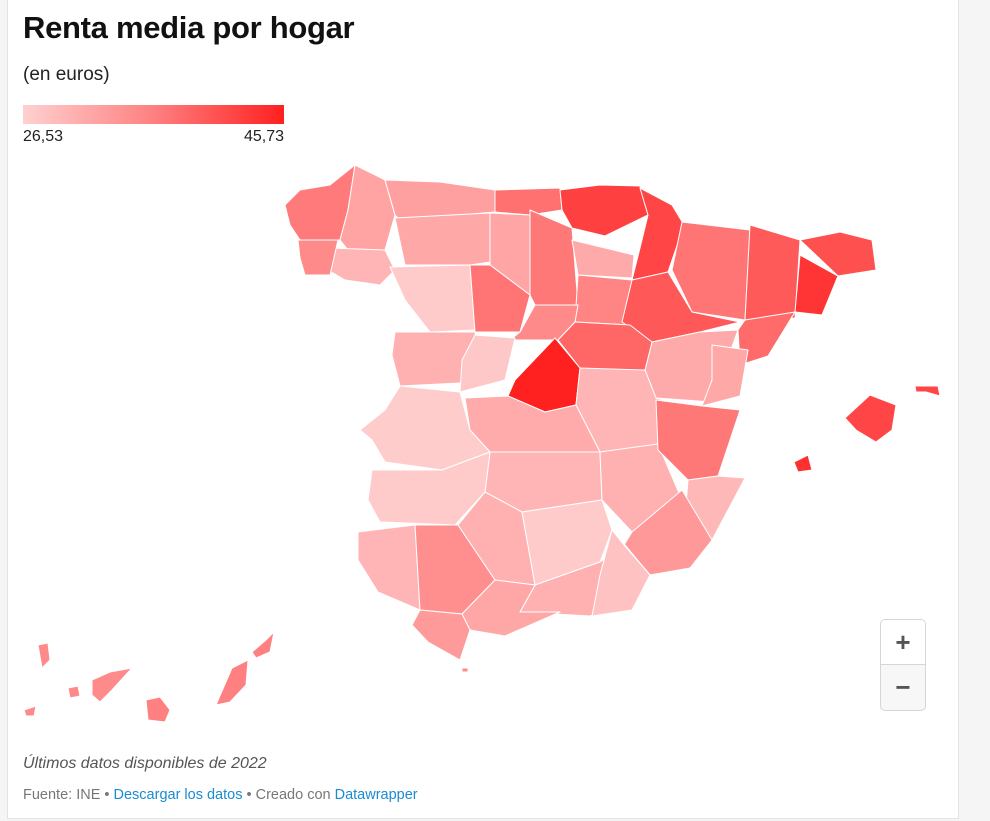 The width and height of the screenshot is (990, 821). What do you see at coordinates (43, 136) in the screenshot?
I see `legend-min-label: 26,53` at bounding box center [43, 136].